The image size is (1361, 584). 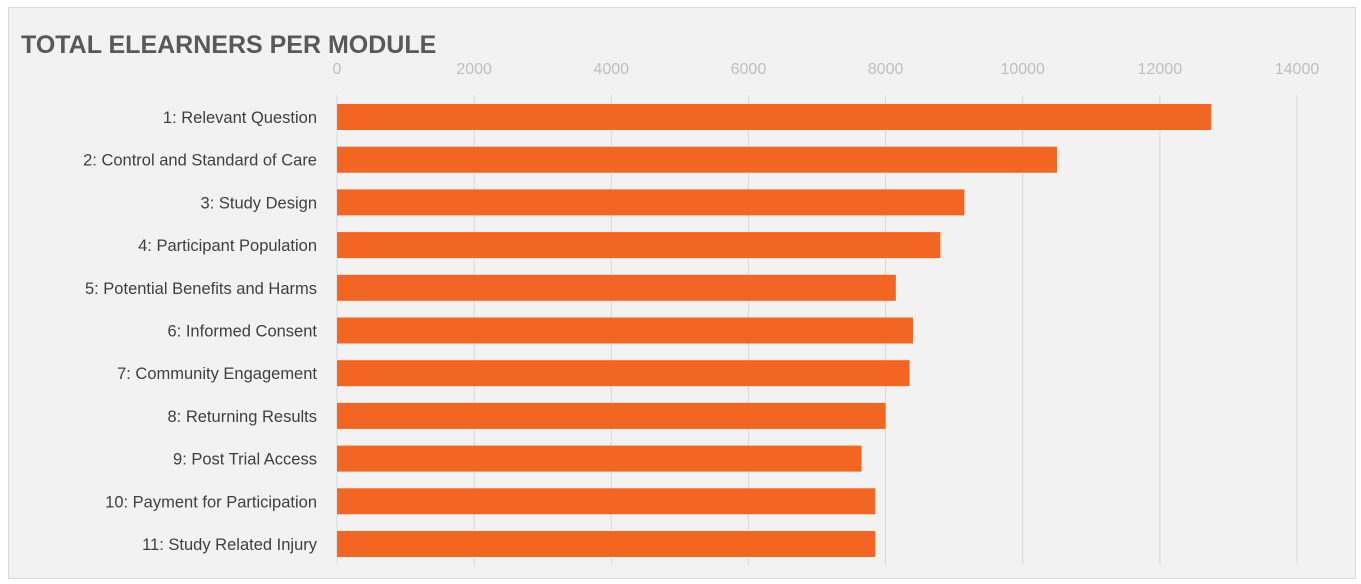 I want to click on category-label: 10: Payment for Participation, so click(x=211, y=502).